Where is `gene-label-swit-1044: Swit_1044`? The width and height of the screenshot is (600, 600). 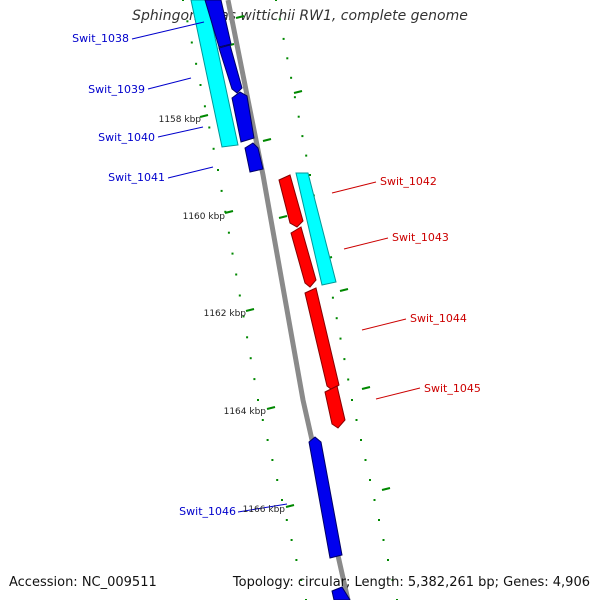
gene-label-swit-1044: Swit_1044 is located at coordinates (438, 318).